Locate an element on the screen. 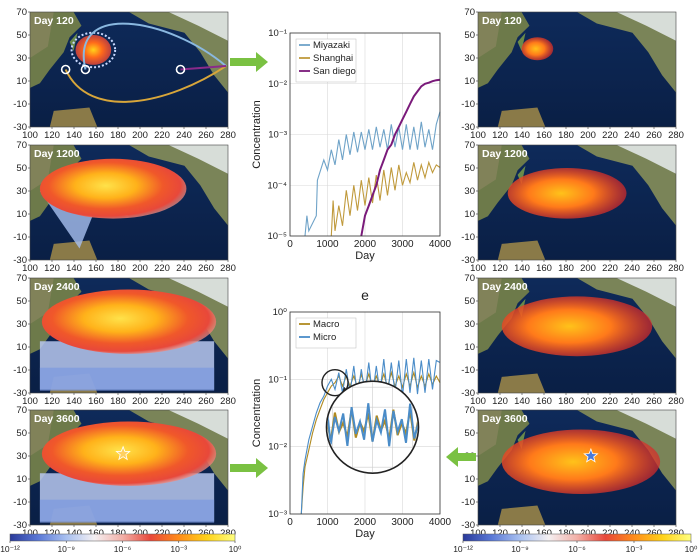 This screenshot has height=555, width=700. map-y-tick-label: 70 is located at coordinates (469, 278).